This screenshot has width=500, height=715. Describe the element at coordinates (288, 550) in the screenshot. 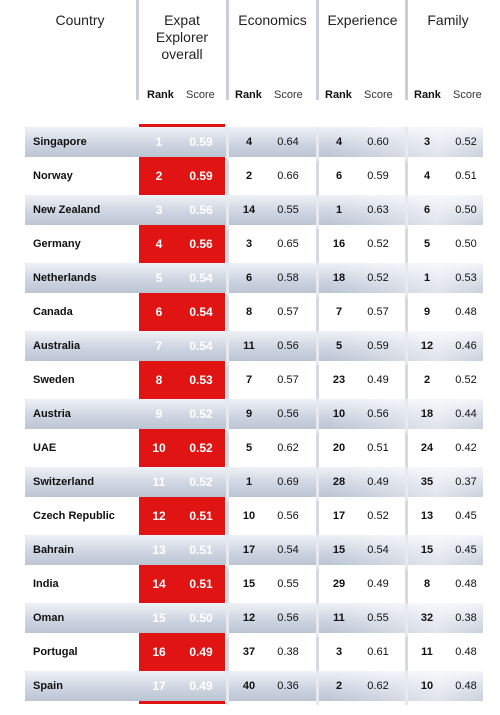

I see `economics-score: 0.54` at that location.